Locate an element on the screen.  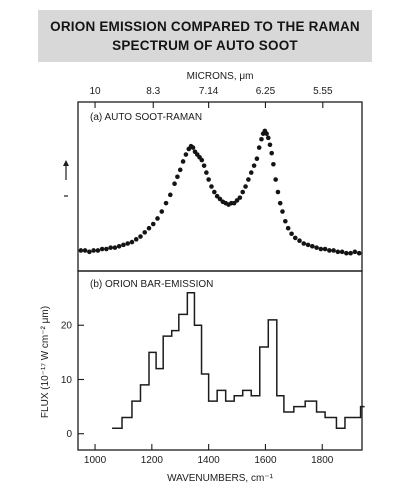
y-axis-ticks: 0 10 20 is located at coordinates (72, 380).